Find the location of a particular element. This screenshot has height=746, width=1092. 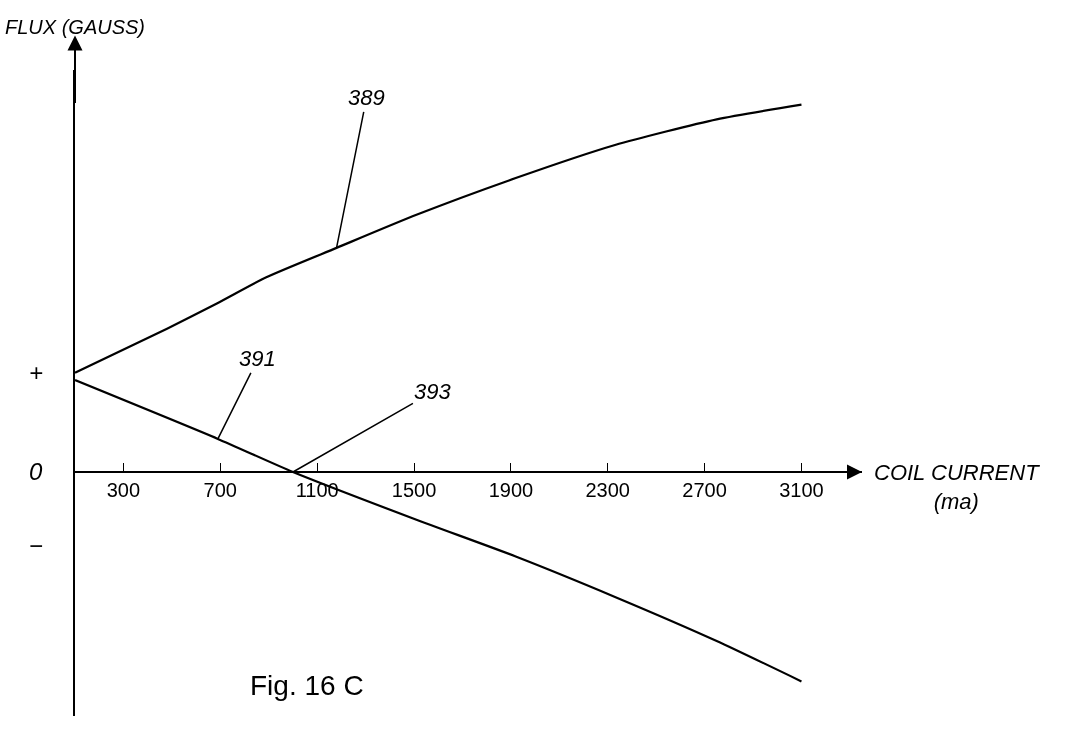

x-tick-label: 300 is located at coordinates (123, 489).